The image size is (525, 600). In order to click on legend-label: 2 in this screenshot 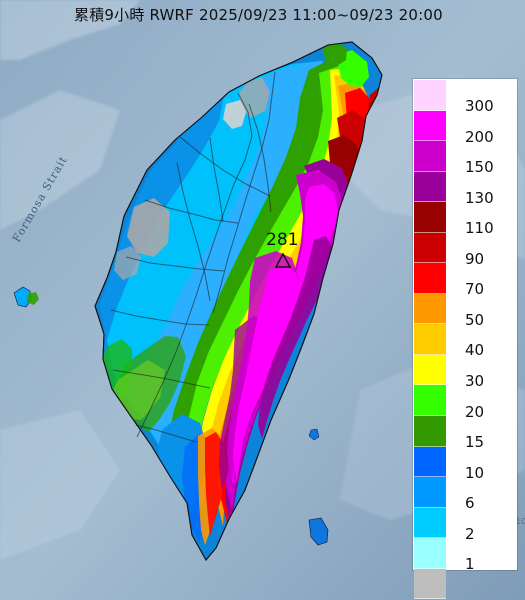, I will do `click(470, 533)`.